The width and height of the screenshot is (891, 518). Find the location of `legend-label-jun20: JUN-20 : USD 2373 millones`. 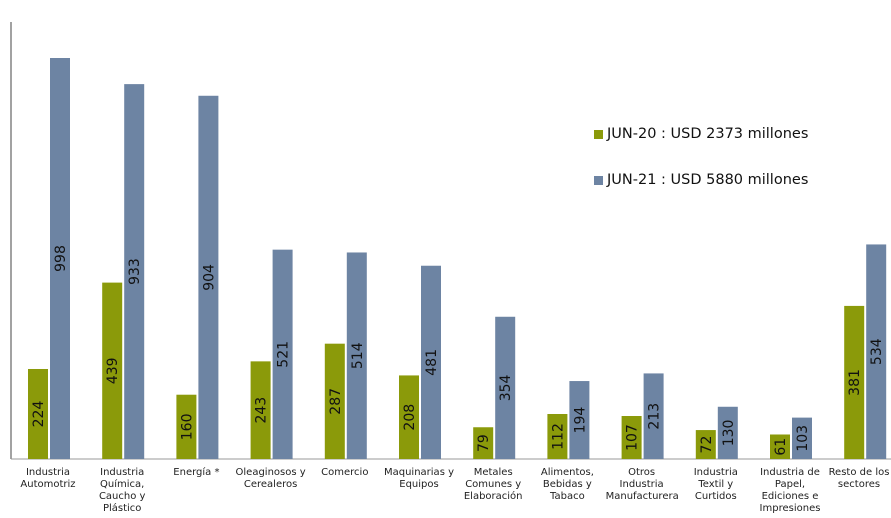

legend-label-jun20: JUN-20 : USD 2373 millones is located at coordinates (708, 134).